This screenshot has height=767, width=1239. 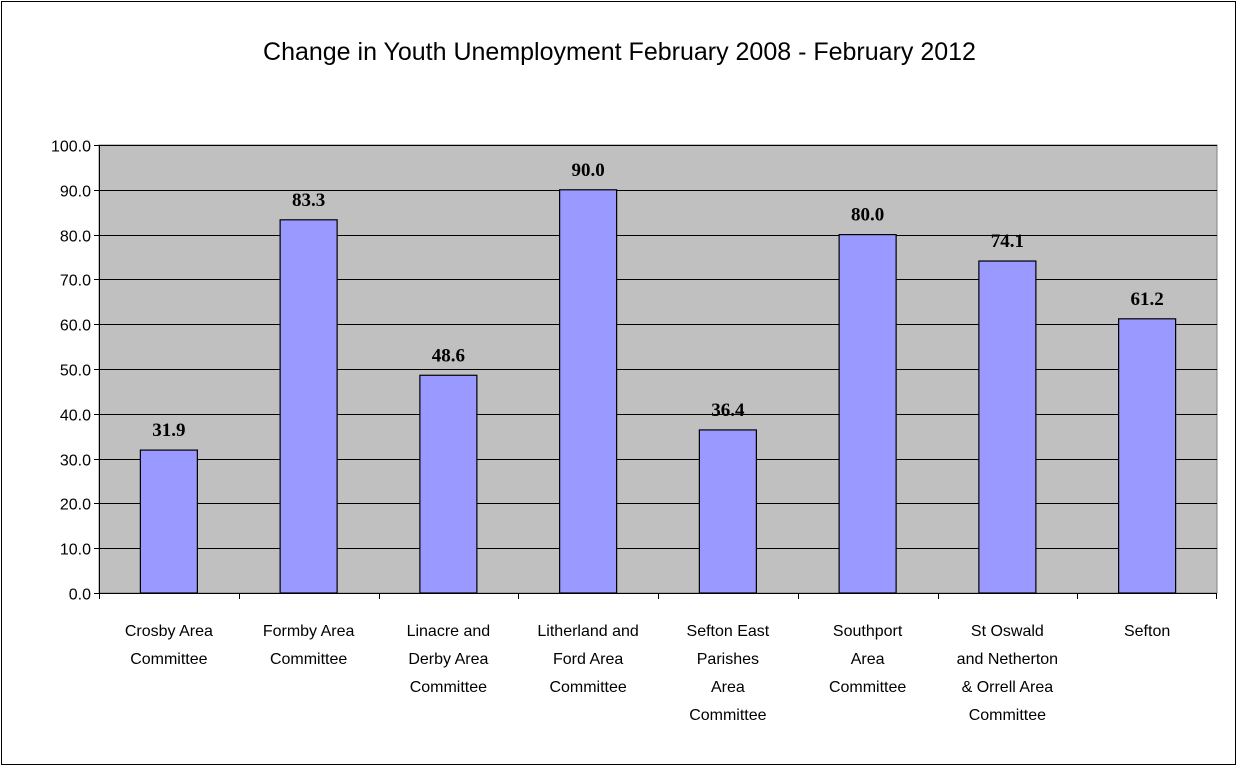 I want to click on x-tick-label: St Oswald, so click(x=1007, y=631).